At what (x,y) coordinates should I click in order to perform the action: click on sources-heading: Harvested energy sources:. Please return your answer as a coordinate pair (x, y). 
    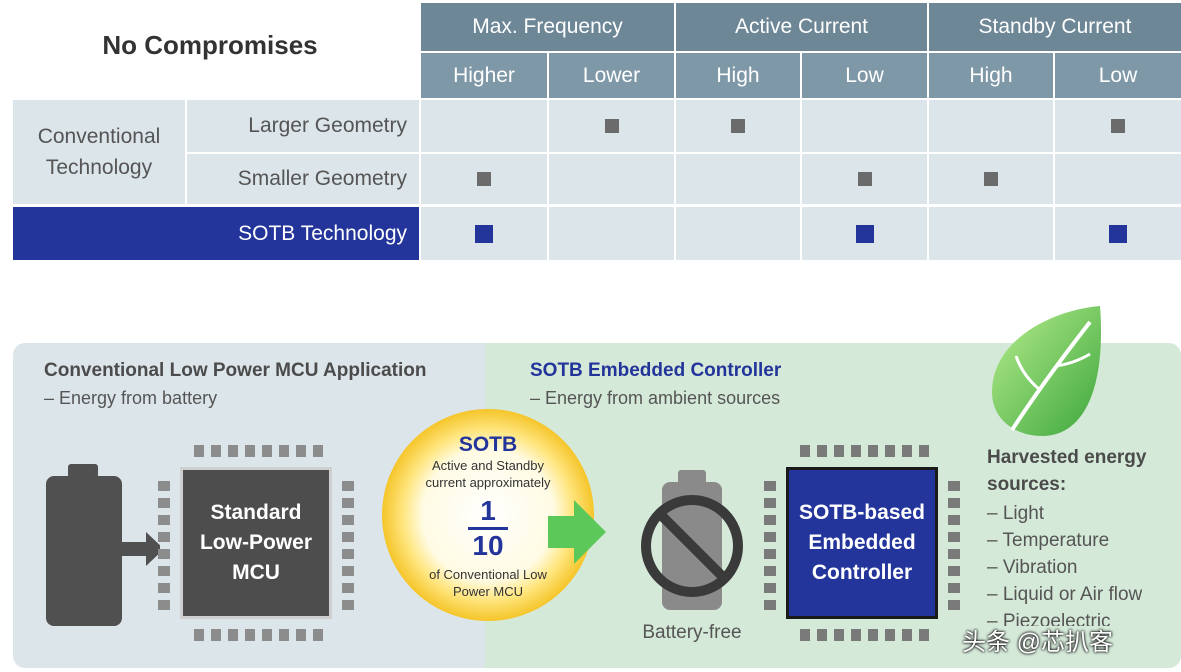
    Looking at the image, I should click on (1066, 471).